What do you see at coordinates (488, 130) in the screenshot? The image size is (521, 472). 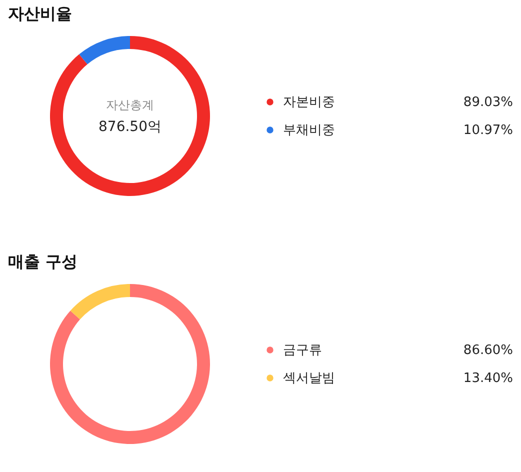 I see `data-label: 10.97%` at bounding box center [488, 130].